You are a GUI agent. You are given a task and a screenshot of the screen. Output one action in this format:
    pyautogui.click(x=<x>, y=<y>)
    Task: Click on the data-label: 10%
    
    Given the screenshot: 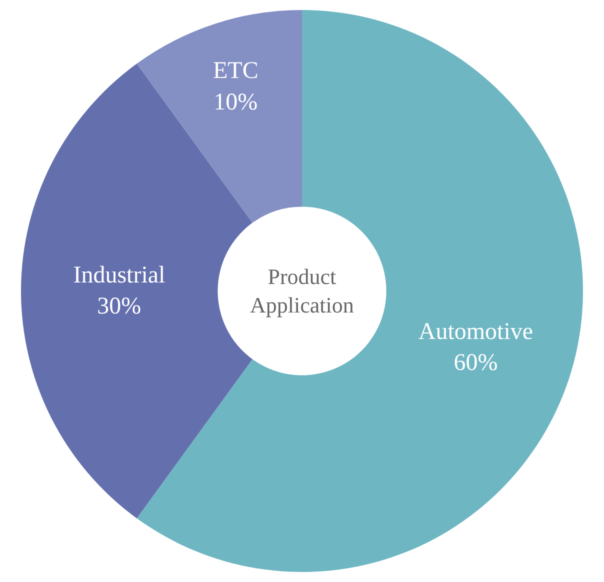 What is the action you would take?
    pyautogui.click(x=236, y=102)
    